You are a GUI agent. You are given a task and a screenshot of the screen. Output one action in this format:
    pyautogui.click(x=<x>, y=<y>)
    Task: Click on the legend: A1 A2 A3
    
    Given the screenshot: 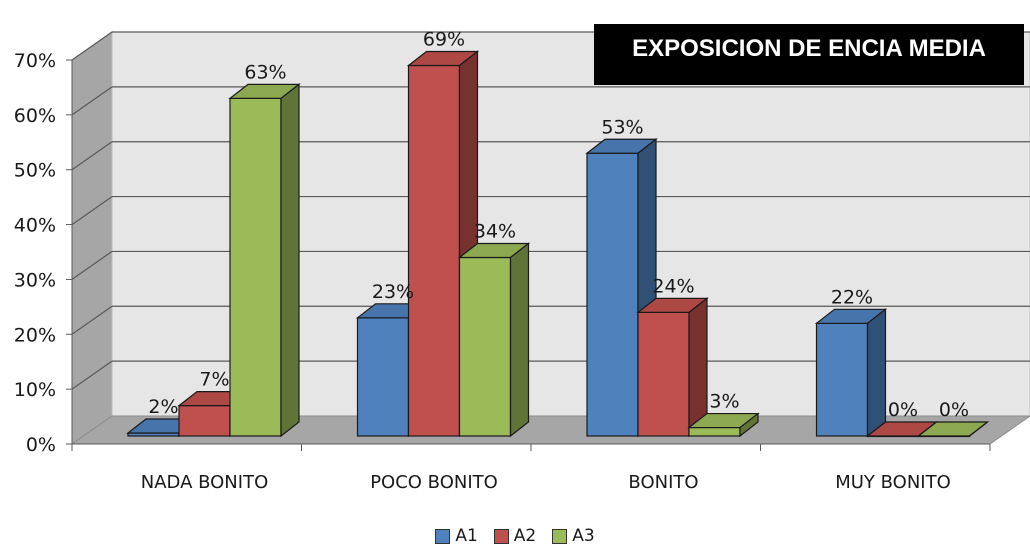 What is the action you would take?
    pyautogui.click(x=515, y=536)
    